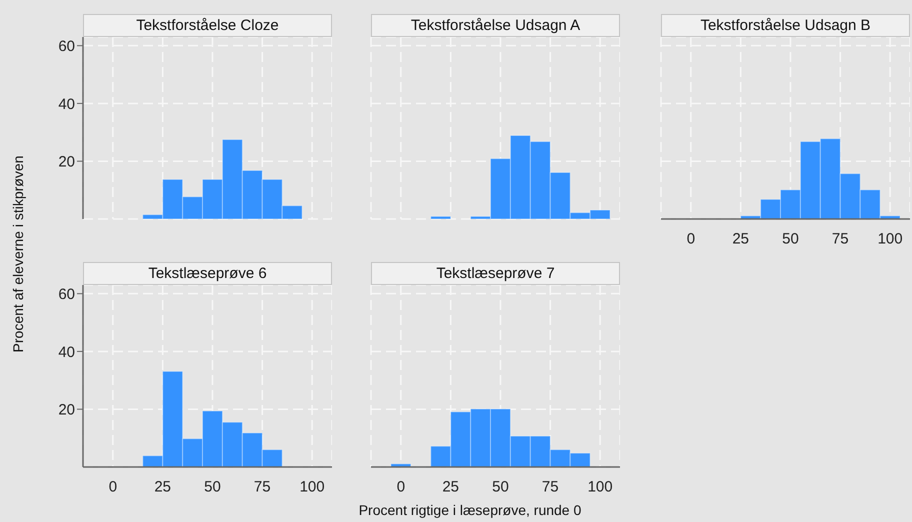 The image size is (912, 522). I want to click on chart-title: Tekstlæseprøve 7, so click(495, 273).